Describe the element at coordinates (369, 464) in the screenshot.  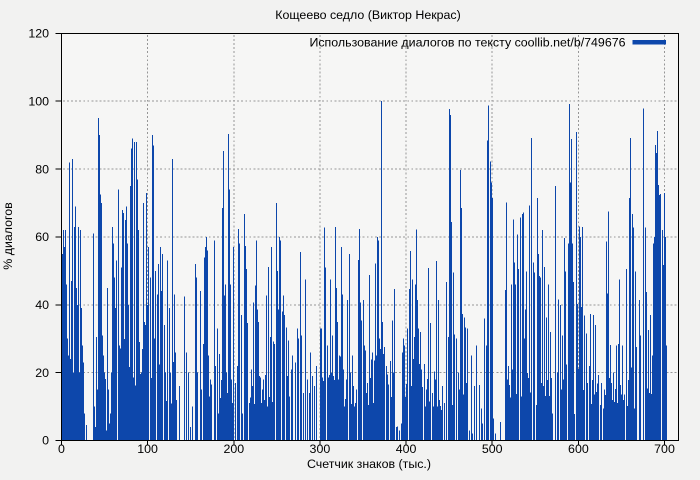
I see `svg-text: Счетчик знаков (тыс.)` at that location.